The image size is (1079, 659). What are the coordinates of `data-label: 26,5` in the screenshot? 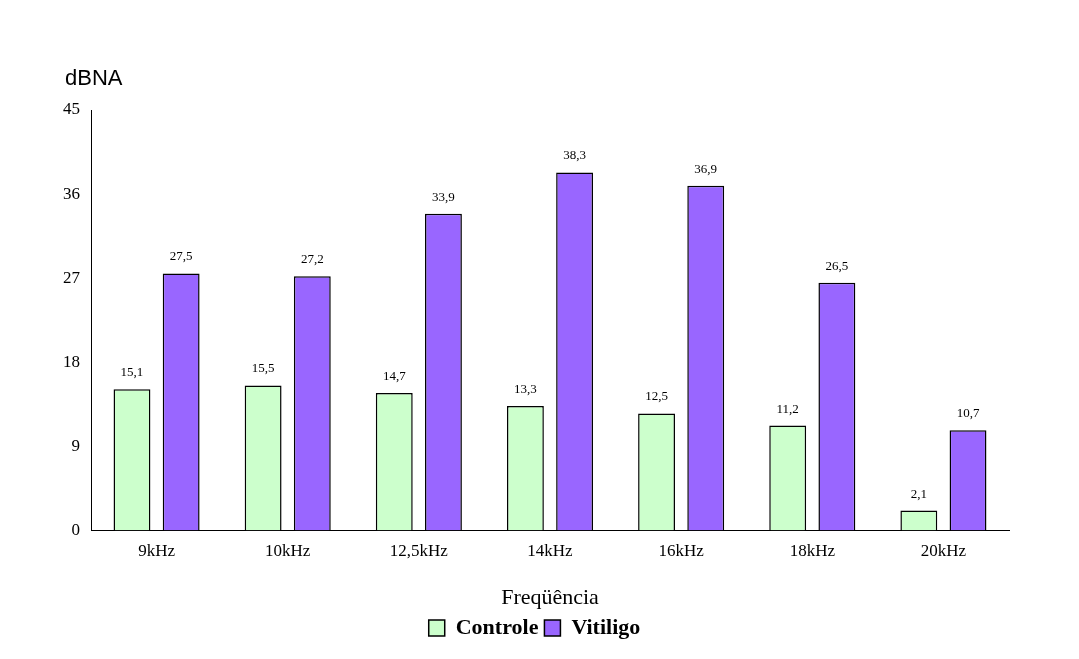 It's located at (837, 265).